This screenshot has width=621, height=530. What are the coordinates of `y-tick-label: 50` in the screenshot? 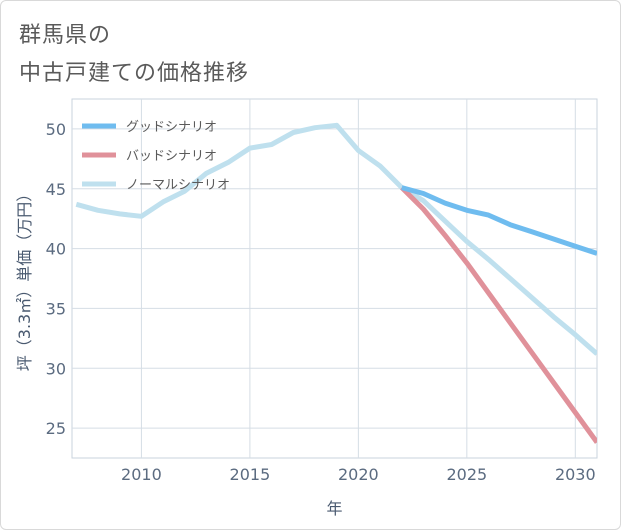 It's located at (56, 129).